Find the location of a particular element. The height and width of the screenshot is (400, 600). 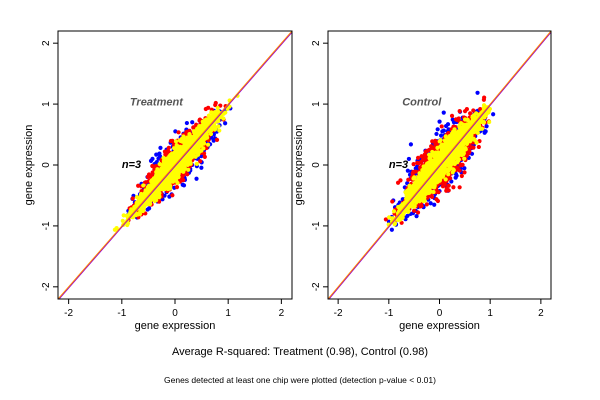

y-tick-label: 1 is located at coordinates (46, 104).